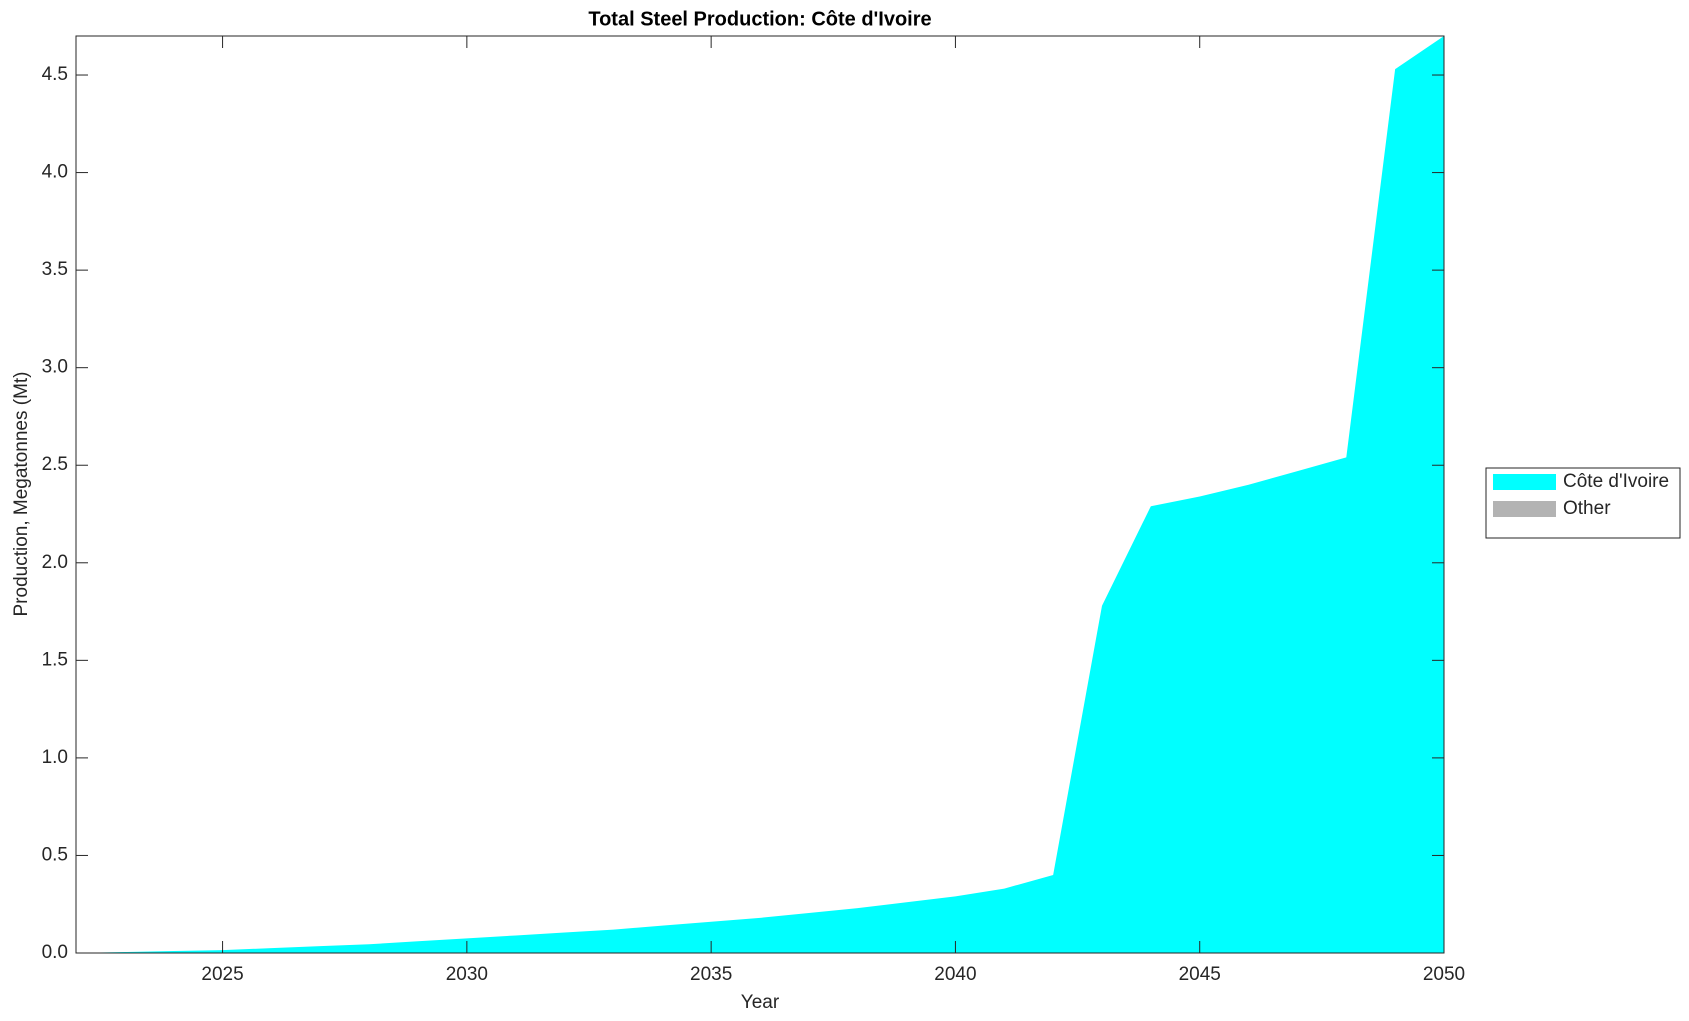 Image resolution: width=1689 pixels, height=1021 pixels. Describe the element at coordinates (55, 562) in the screenshot. I see `y-tick-label: 2.0` at that location.